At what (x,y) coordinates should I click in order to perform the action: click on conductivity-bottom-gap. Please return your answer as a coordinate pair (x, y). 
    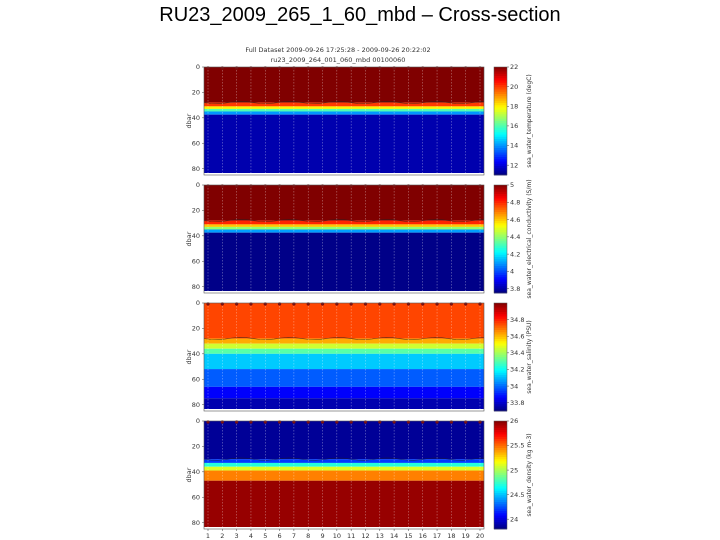
    Looking at the image, I should click on (344, 292).